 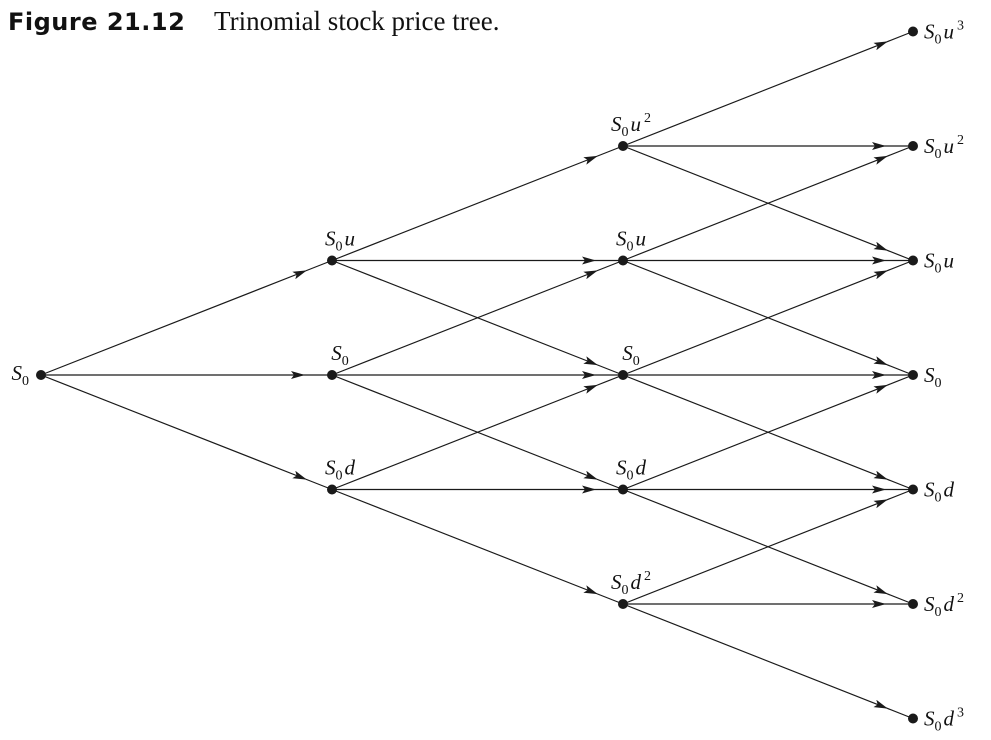 I want to click on edge-n1d-to-n2m, so click(x=464, y=437).